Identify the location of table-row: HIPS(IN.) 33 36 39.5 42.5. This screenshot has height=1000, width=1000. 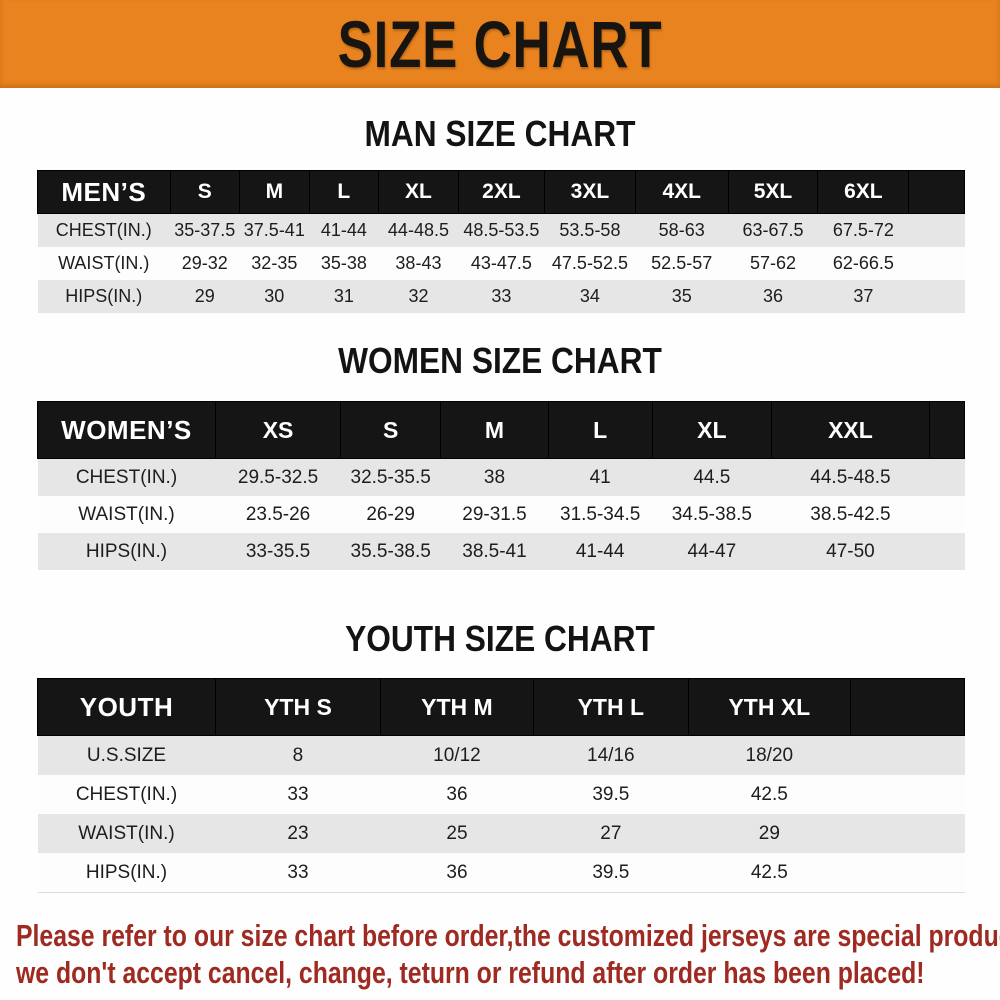
(501, 873).